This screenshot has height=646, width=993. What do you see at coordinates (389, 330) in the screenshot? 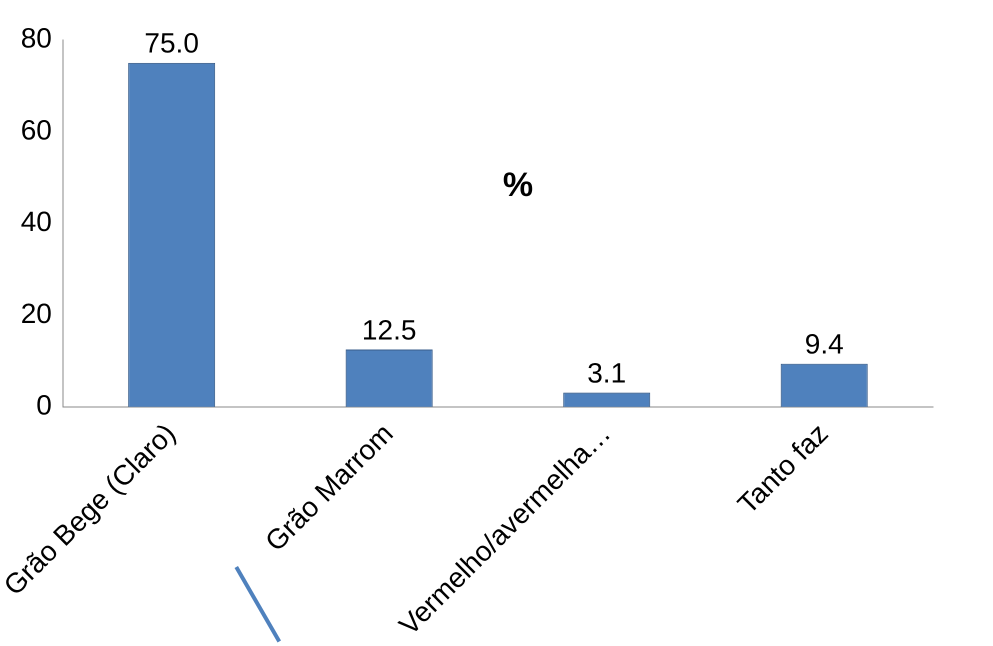
I see `data-label: 12.5` at bounding box center [389, 330].